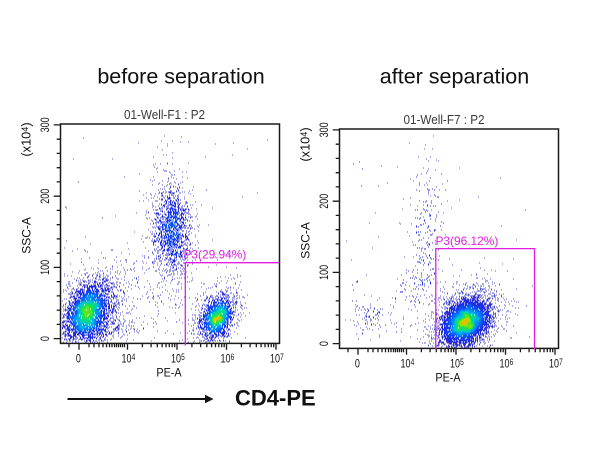 Image resolution: width=600 pixels, height=476 pixels. I want to click on svg-text: P3(96.12%), so click(467, 241).